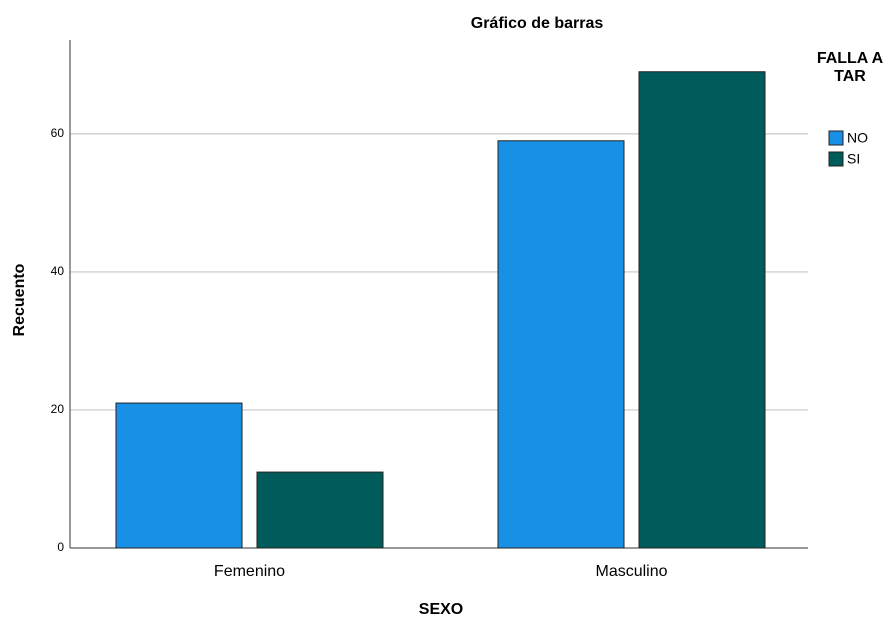 This screenshot has width=888, height=620. I want to click on x-tick-label: Femenino, so click(249, 571).